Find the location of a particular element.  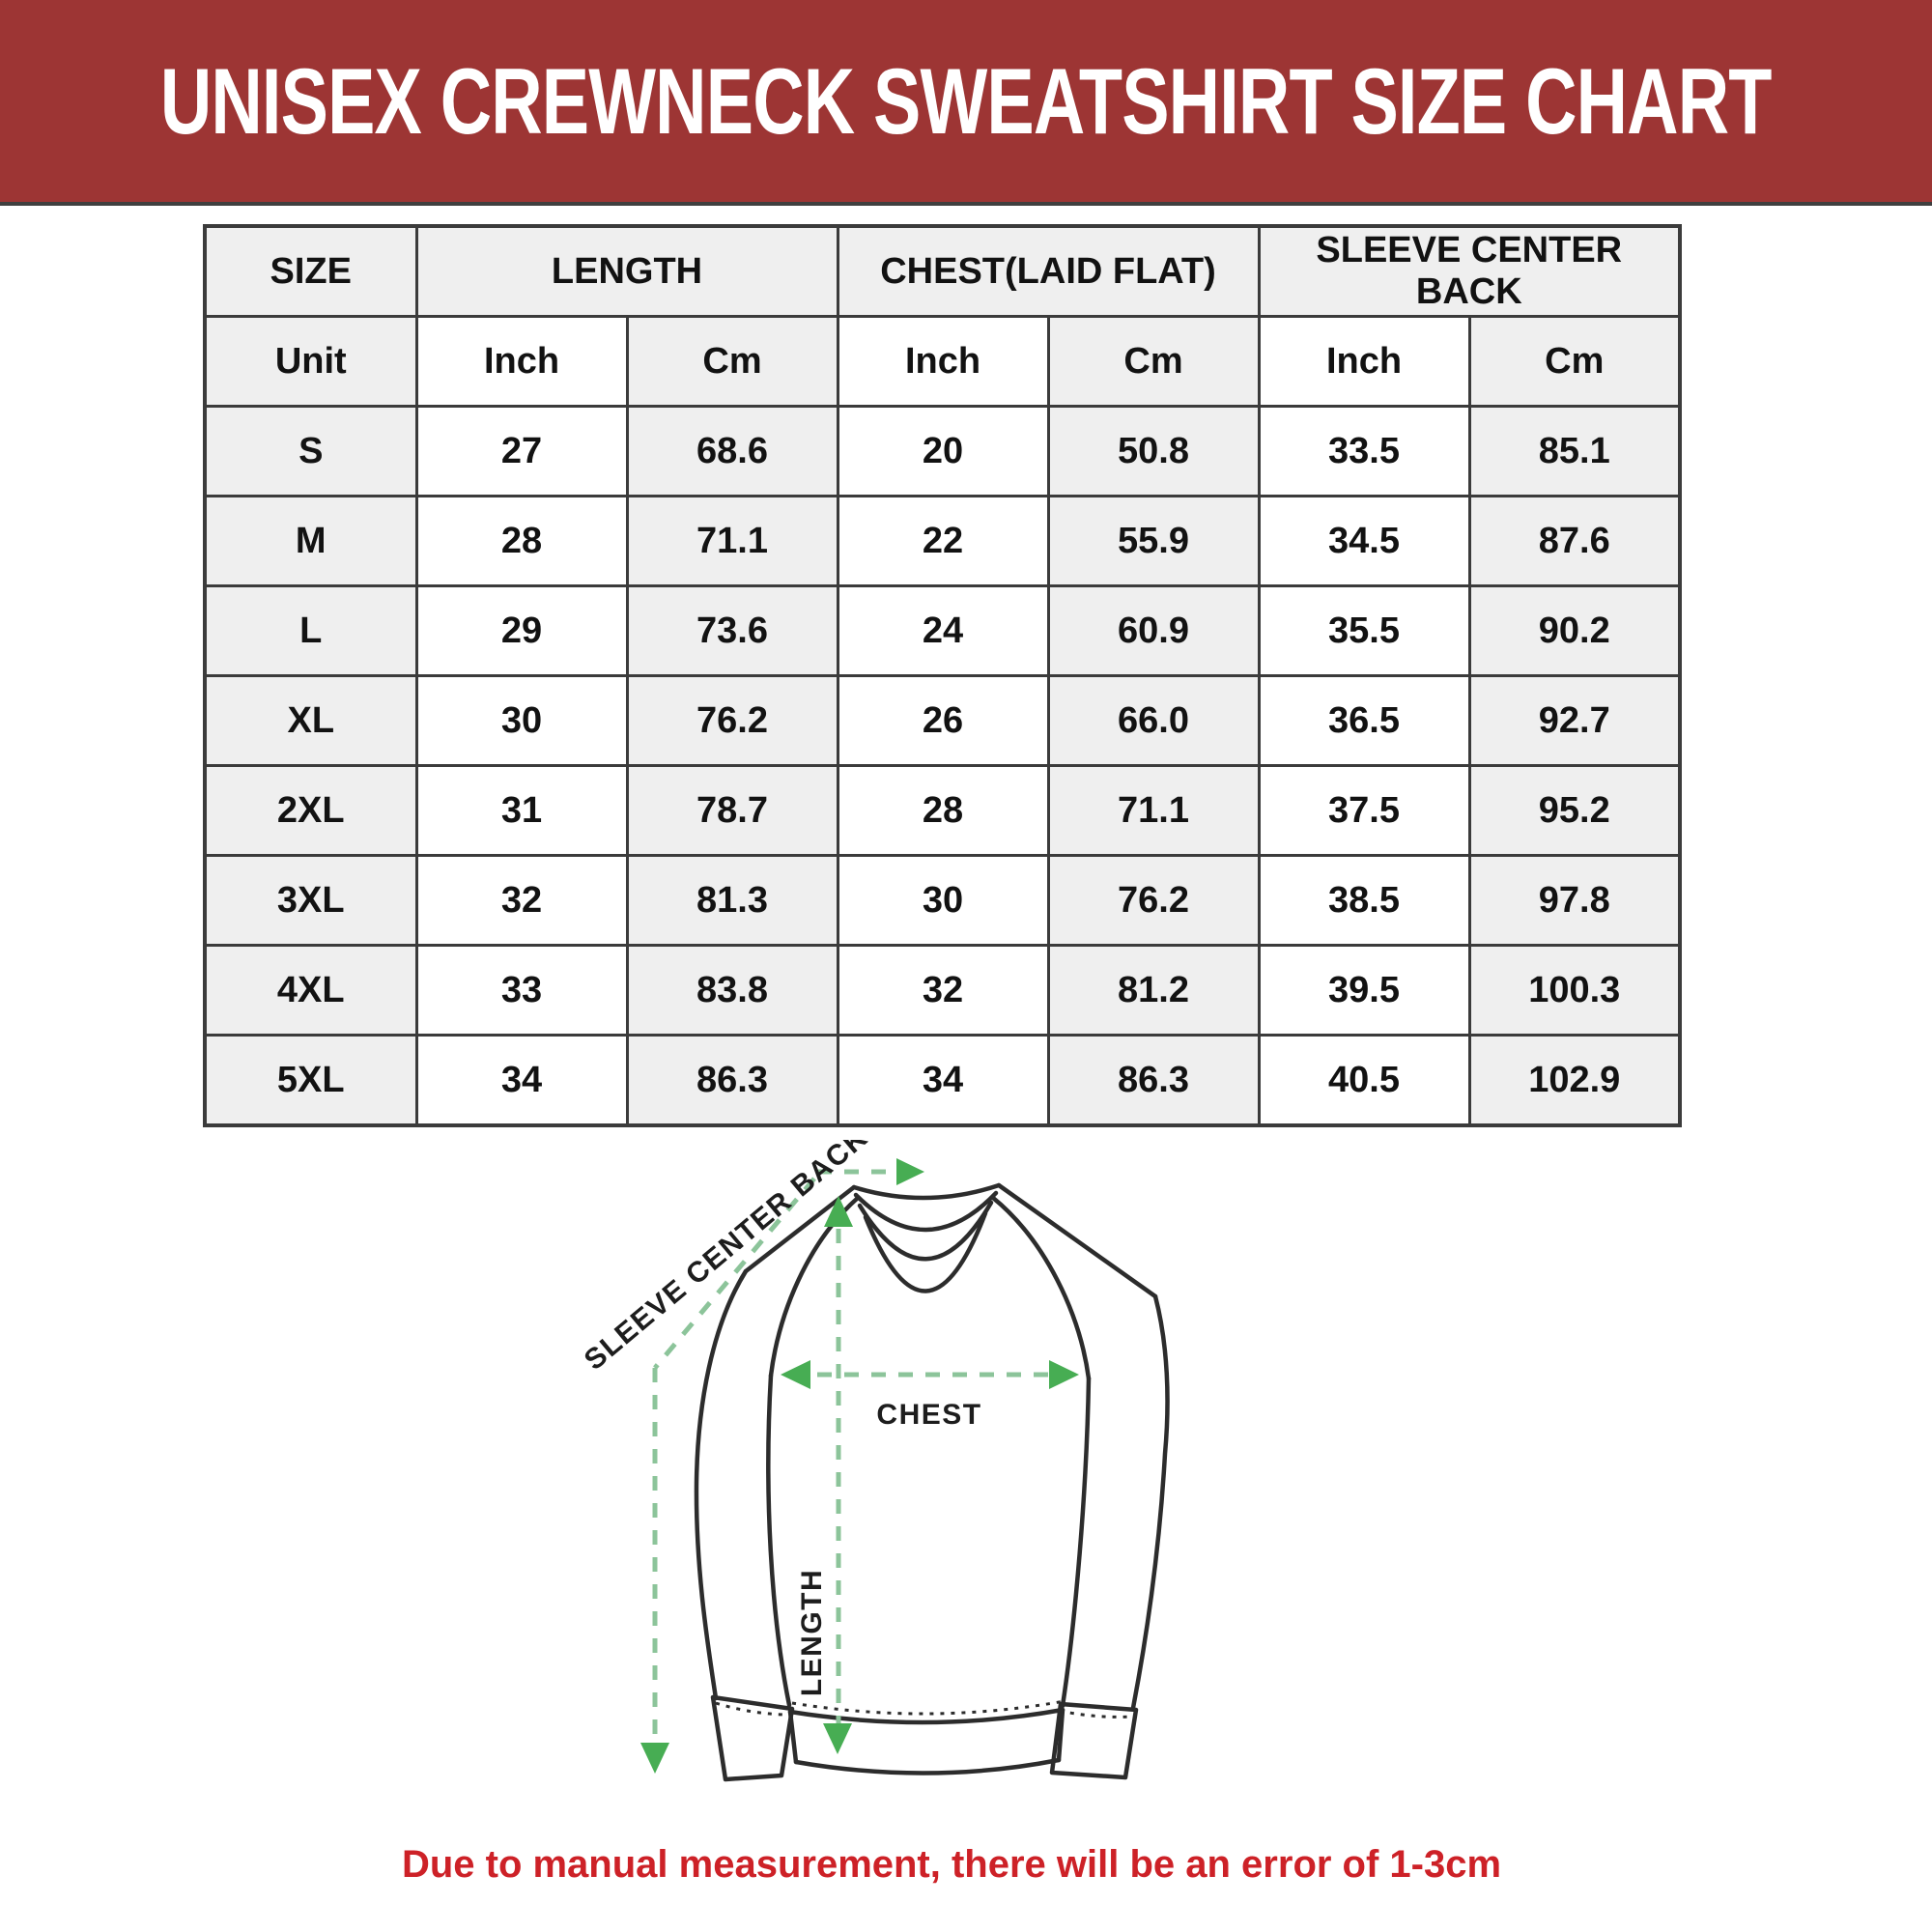

table-cell: 97.8 is located at coordinates (1574, 900).